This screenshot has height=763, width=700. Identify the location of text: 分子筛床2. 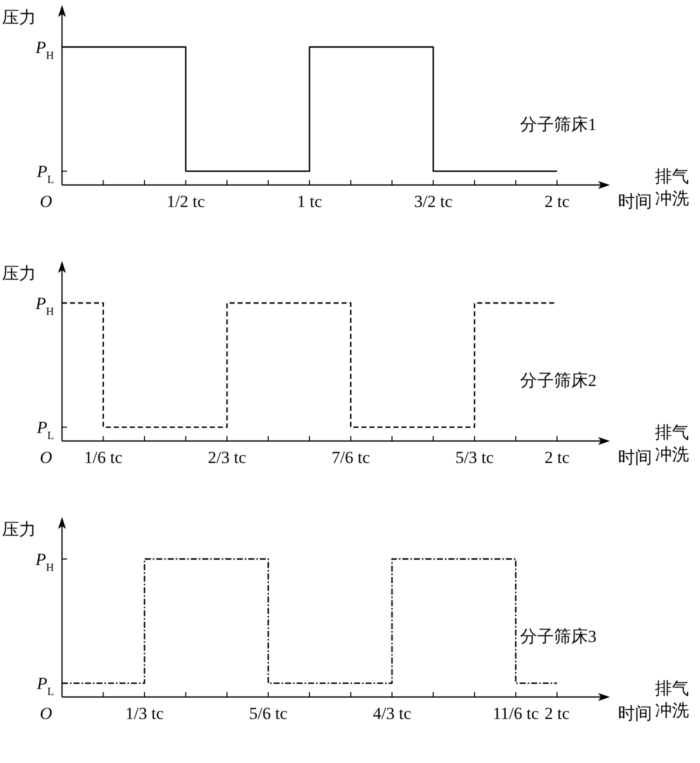
(558, 380).